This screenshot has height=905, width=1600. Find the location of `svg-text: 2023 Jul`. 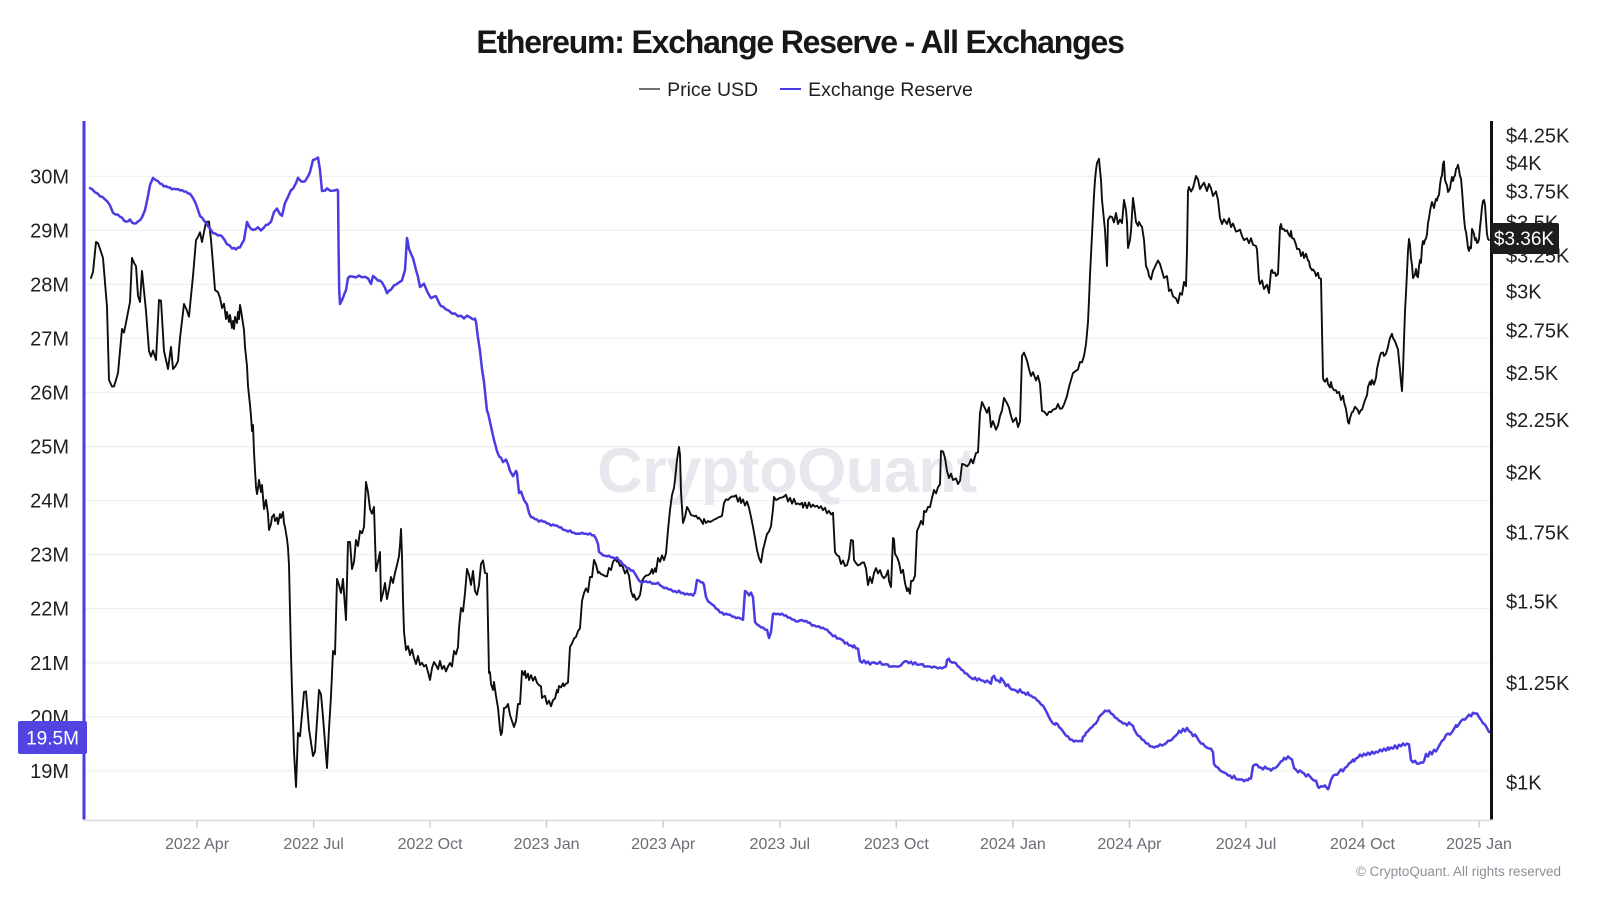

svg-text: 2023 Jul is located at coordinates (780, 844).